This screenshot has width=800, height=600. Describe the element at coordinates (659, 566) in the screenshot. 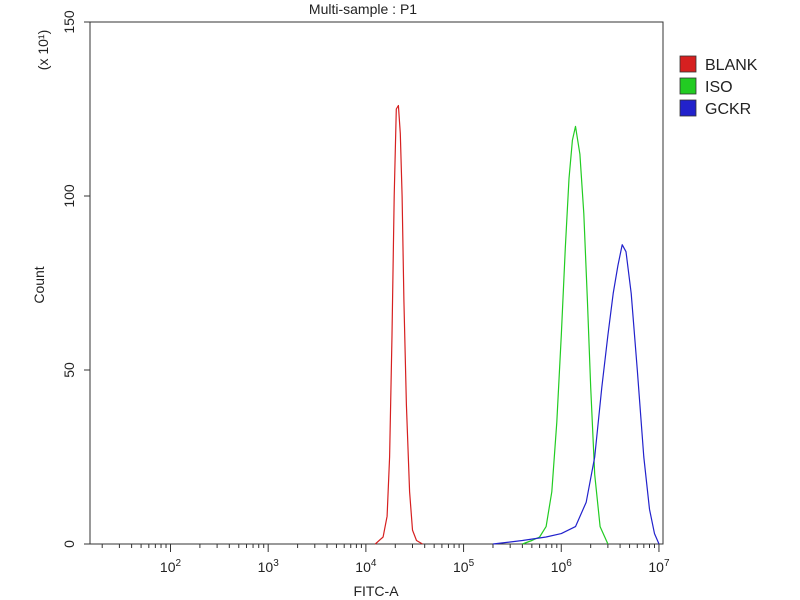

I see `x-tick-label: 10⁷` at that location.